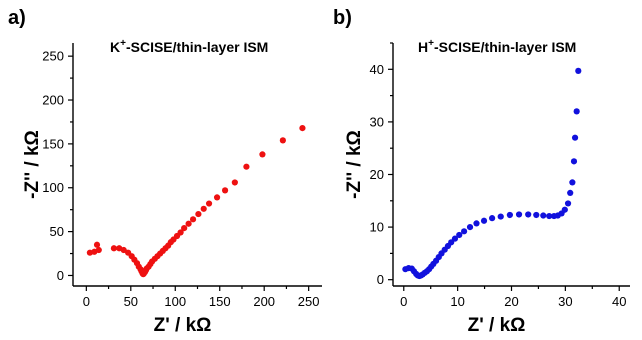 The image size is (642, 340). Describe the element at coordinates (619, 301) in the screenshot. I see `x-tick-label: 40` at that location.